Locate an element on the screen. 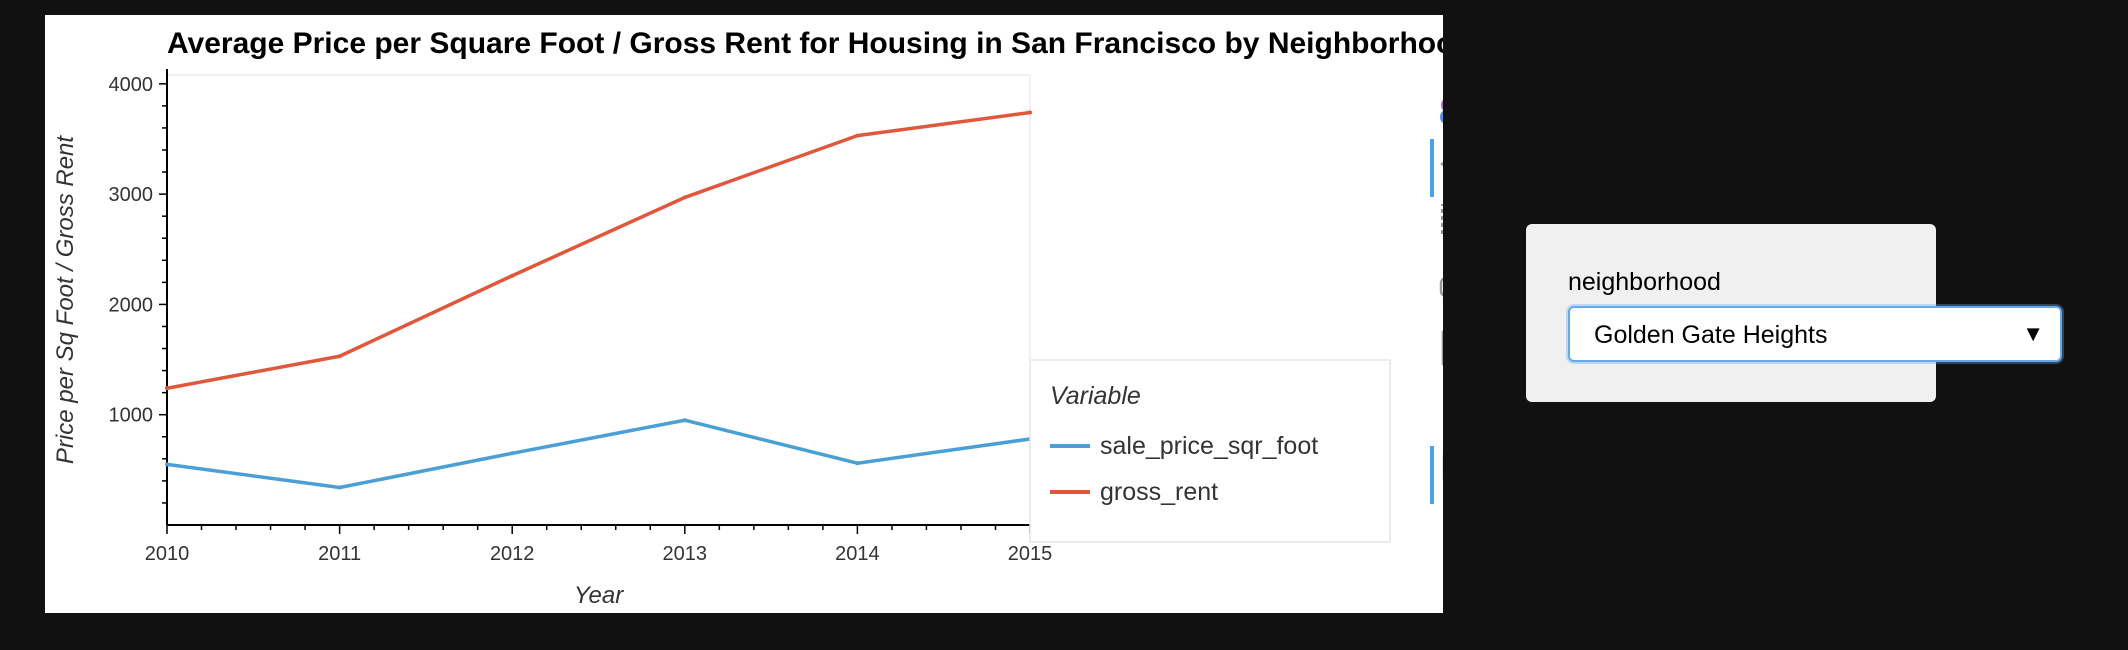 The height and width of the screenshot is (650, 2128). reset-icon is located at coordinates (1441, 408).